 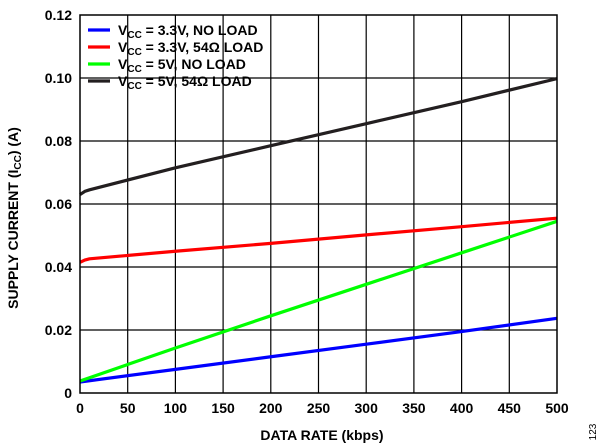 What do you see at coordinates (58, 330) in the screenshot?
I see `y-tick-label: 0.02` at bounding box center [58, 330].